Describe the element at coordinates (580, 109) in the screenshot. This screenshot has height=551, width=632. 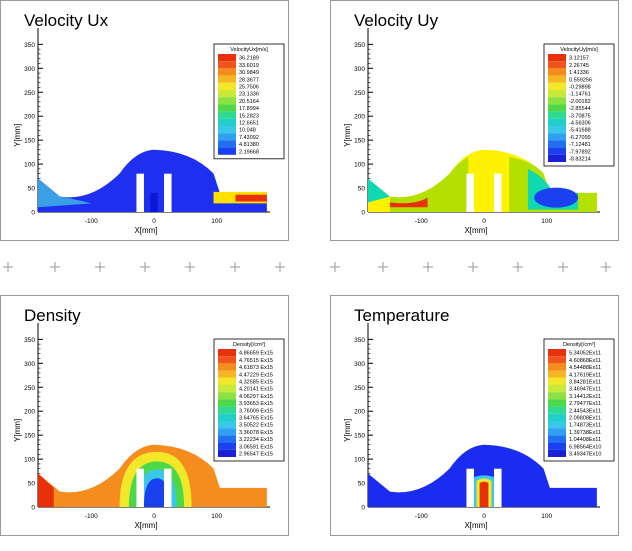
I see `legend-value: -2.85544` at that location.